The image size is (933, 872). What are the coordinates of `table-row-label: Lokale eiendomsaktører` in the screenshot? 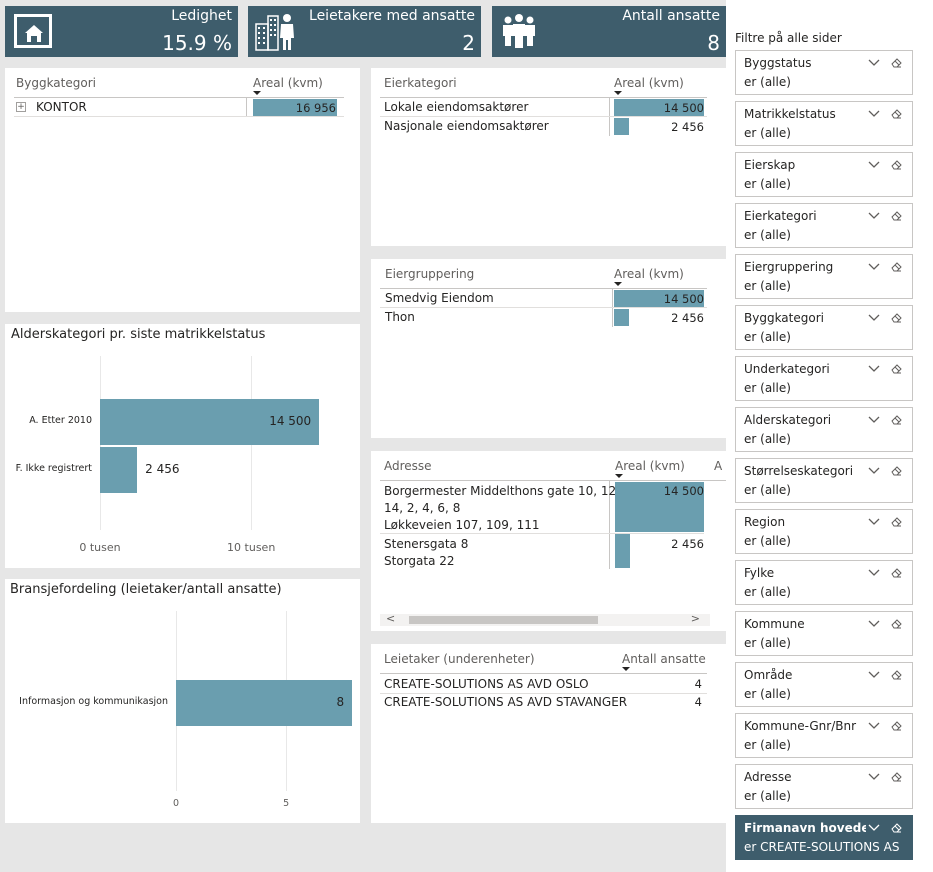 It's located at (456, 107).